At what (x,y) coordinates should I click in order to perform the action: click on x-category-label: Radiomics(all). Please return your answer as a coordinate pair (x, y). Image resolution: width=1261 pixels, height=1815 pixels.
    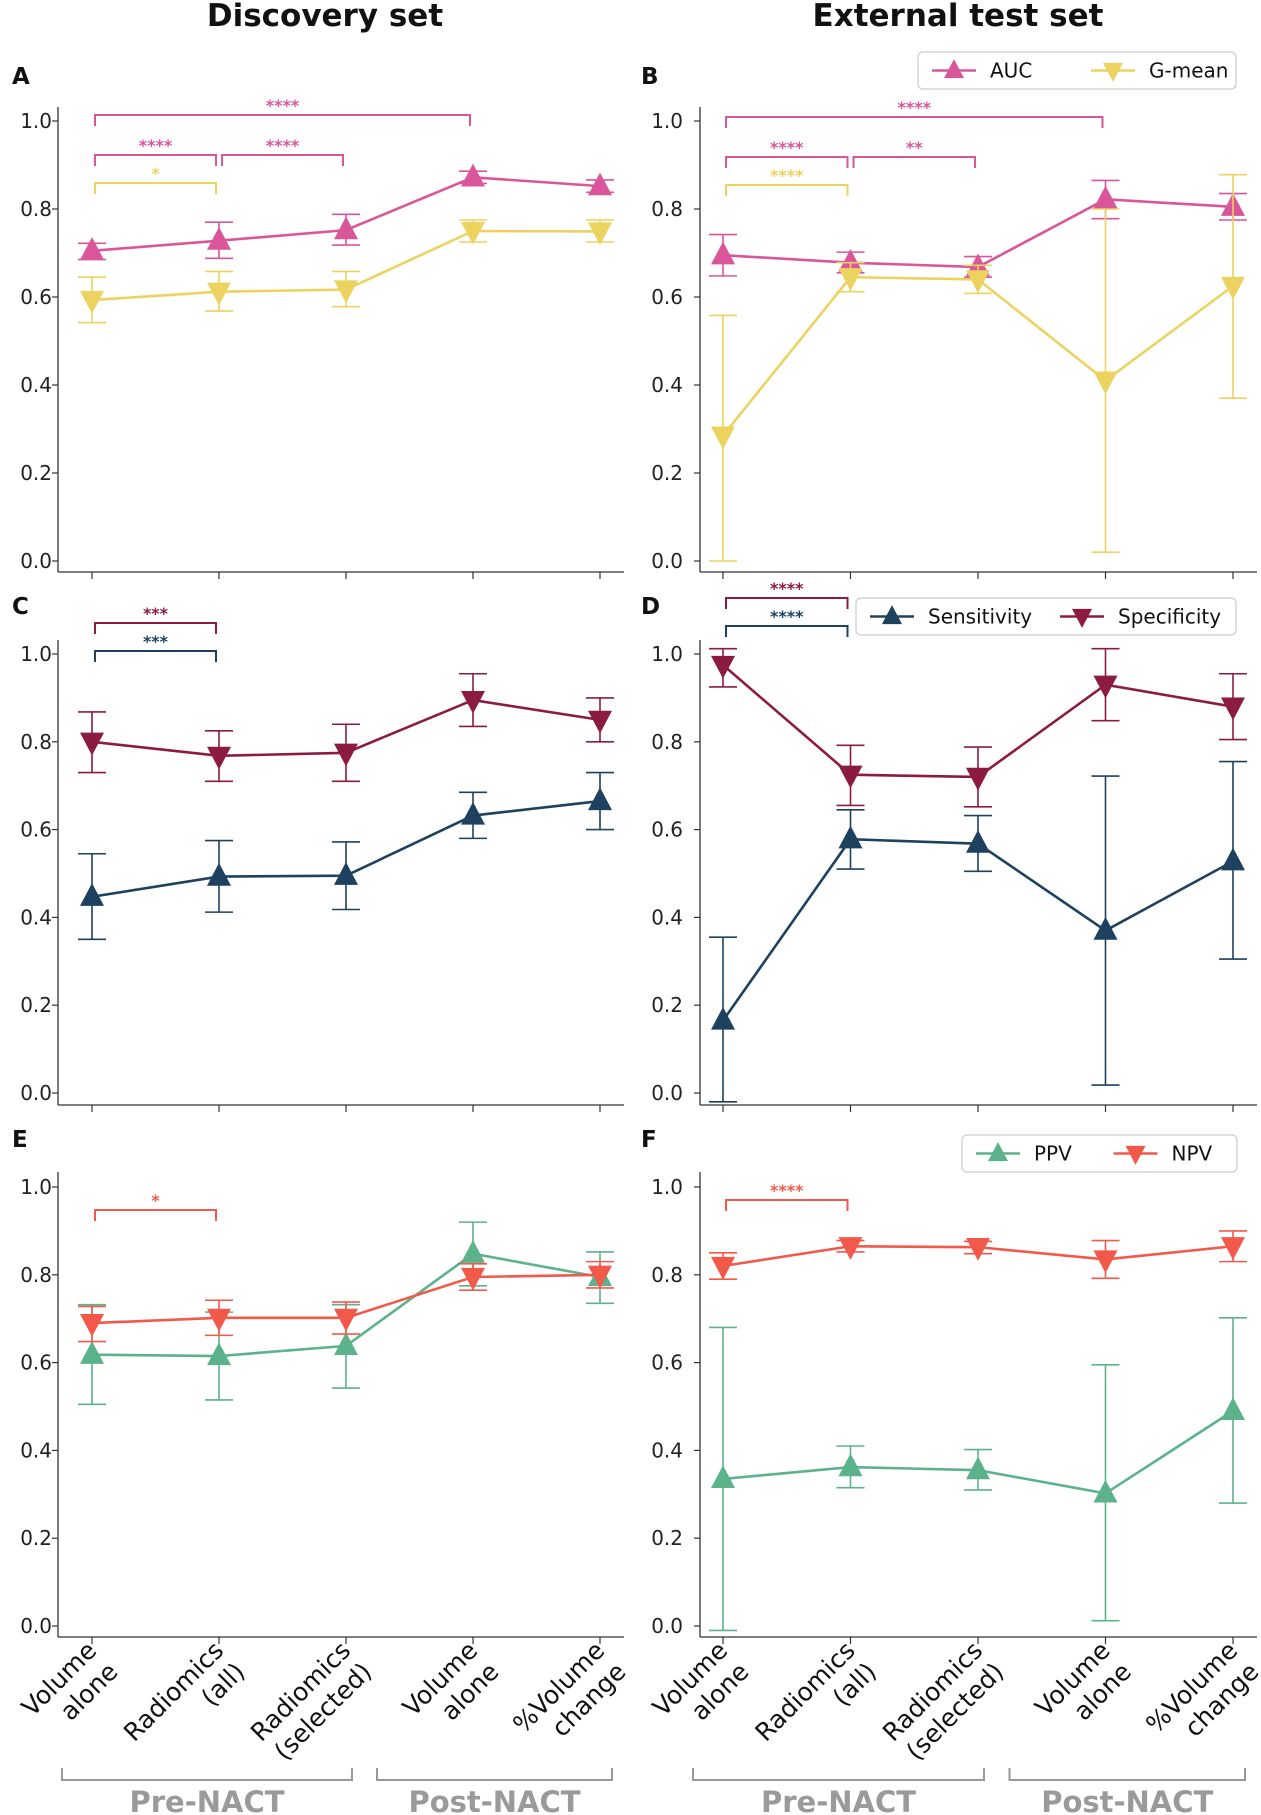
    Looking at the image, I should click on (184, 1702).